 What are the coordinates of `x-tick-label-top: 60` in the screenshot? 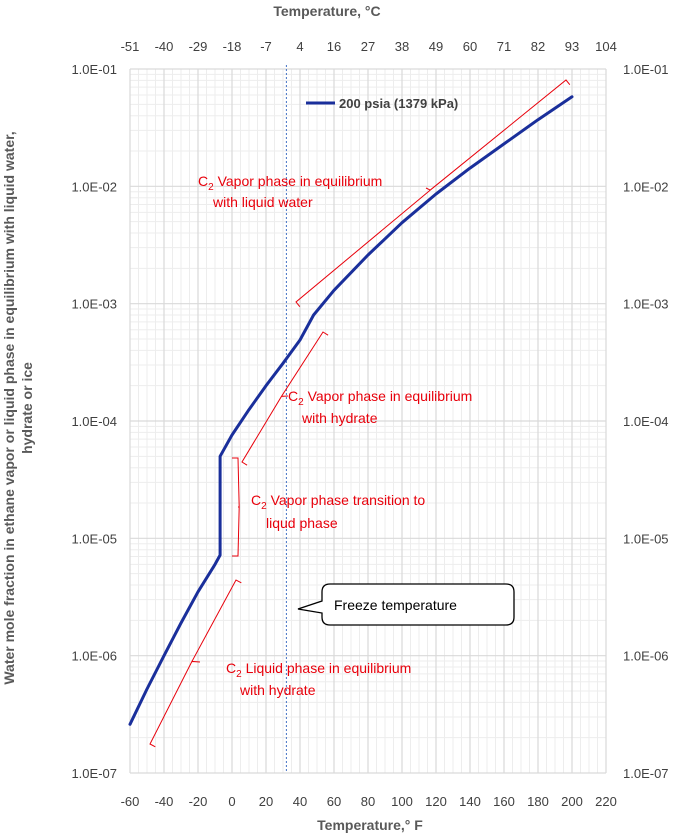 It's located at (470, 46).